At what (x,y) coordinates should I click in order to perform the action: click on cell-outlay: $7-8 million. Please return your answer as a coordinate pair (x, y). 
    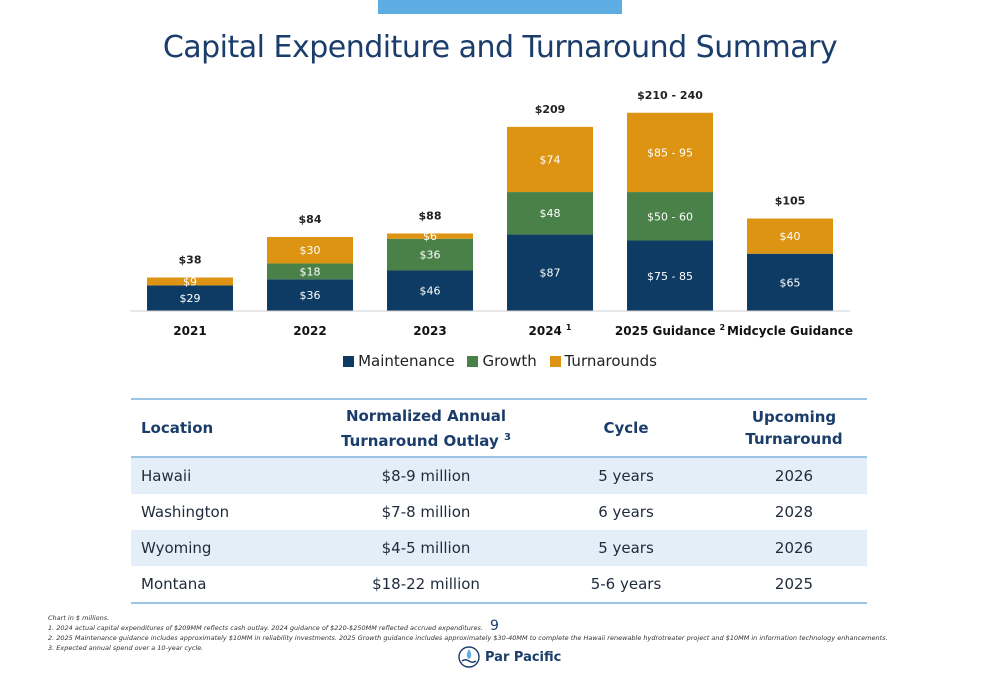
    Looking at the image, I should click on (426, 512).